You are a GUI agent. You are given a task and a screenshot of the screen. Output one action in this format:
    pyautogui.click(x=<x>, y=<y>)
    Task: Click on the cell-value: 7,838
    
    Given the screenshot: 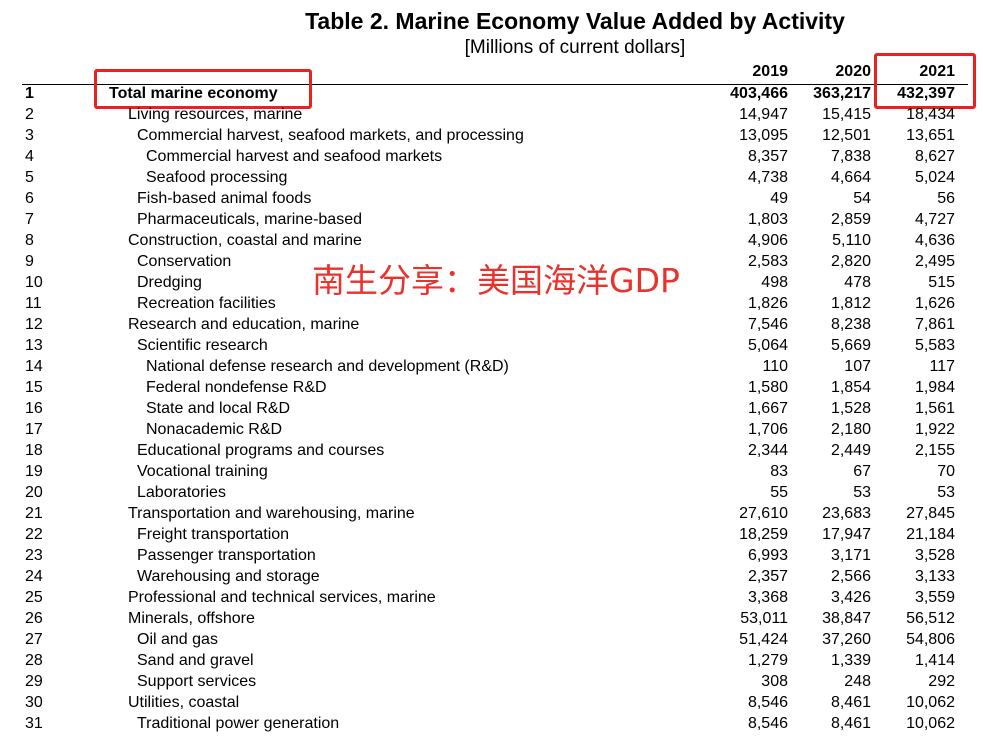 What is the action you would take?
    pyautogui.click(x=850, y=156)
    